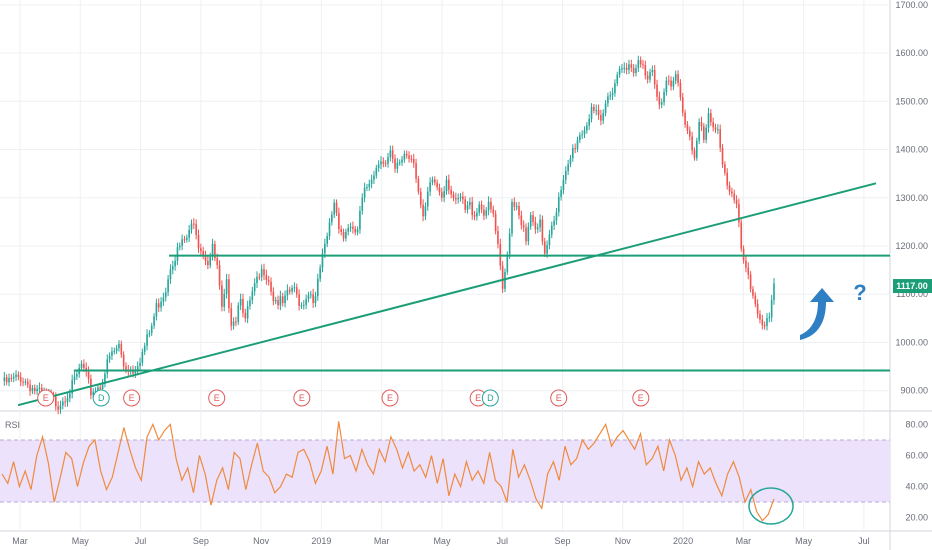  I want to click on rsi-highlight-circle, so click(771, 506).